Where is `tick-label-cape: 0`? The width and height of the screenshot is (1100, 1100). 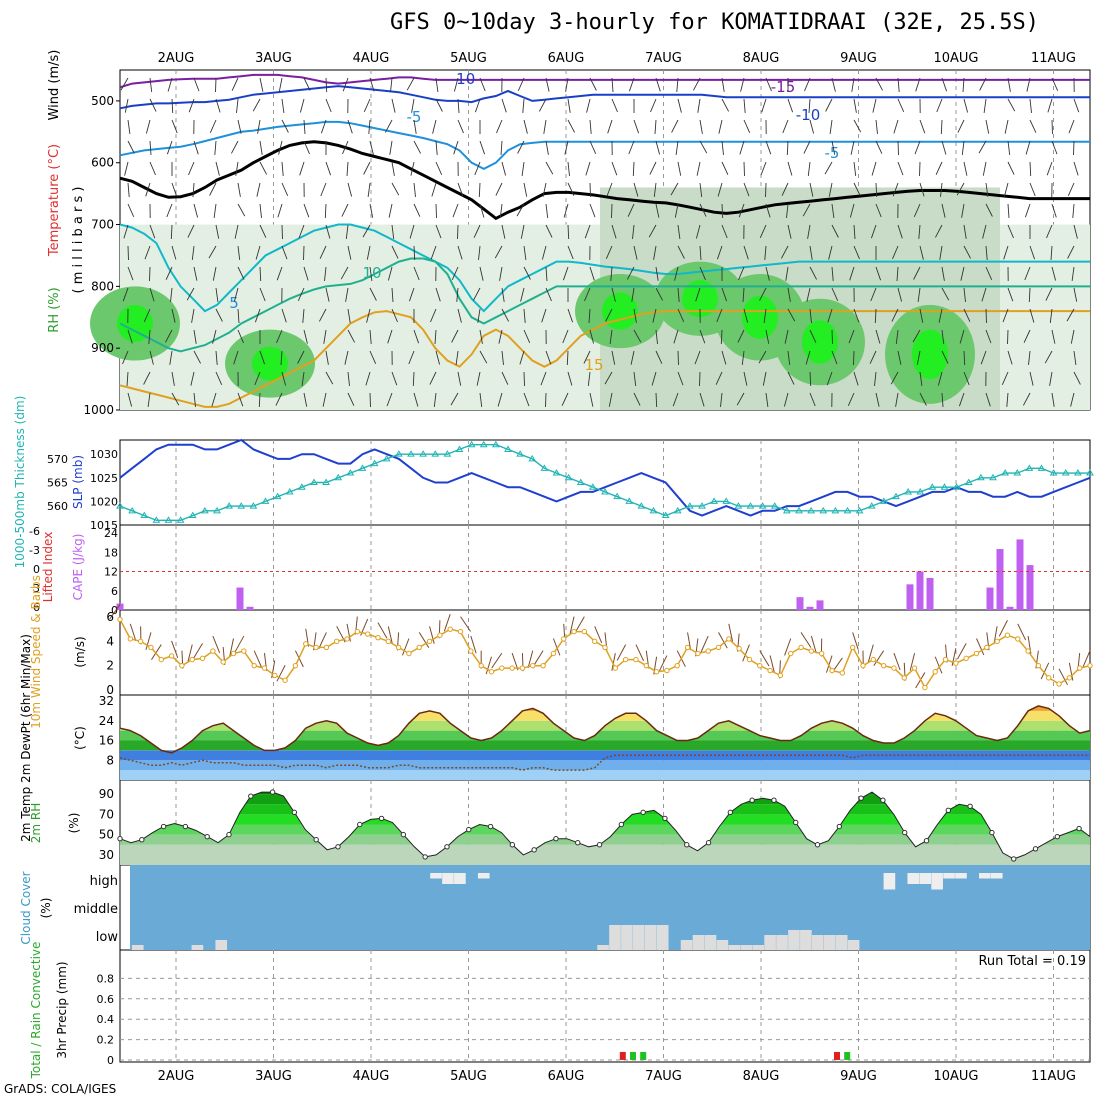 tick-label-cape: 0 is located at coordinates (114, 610).